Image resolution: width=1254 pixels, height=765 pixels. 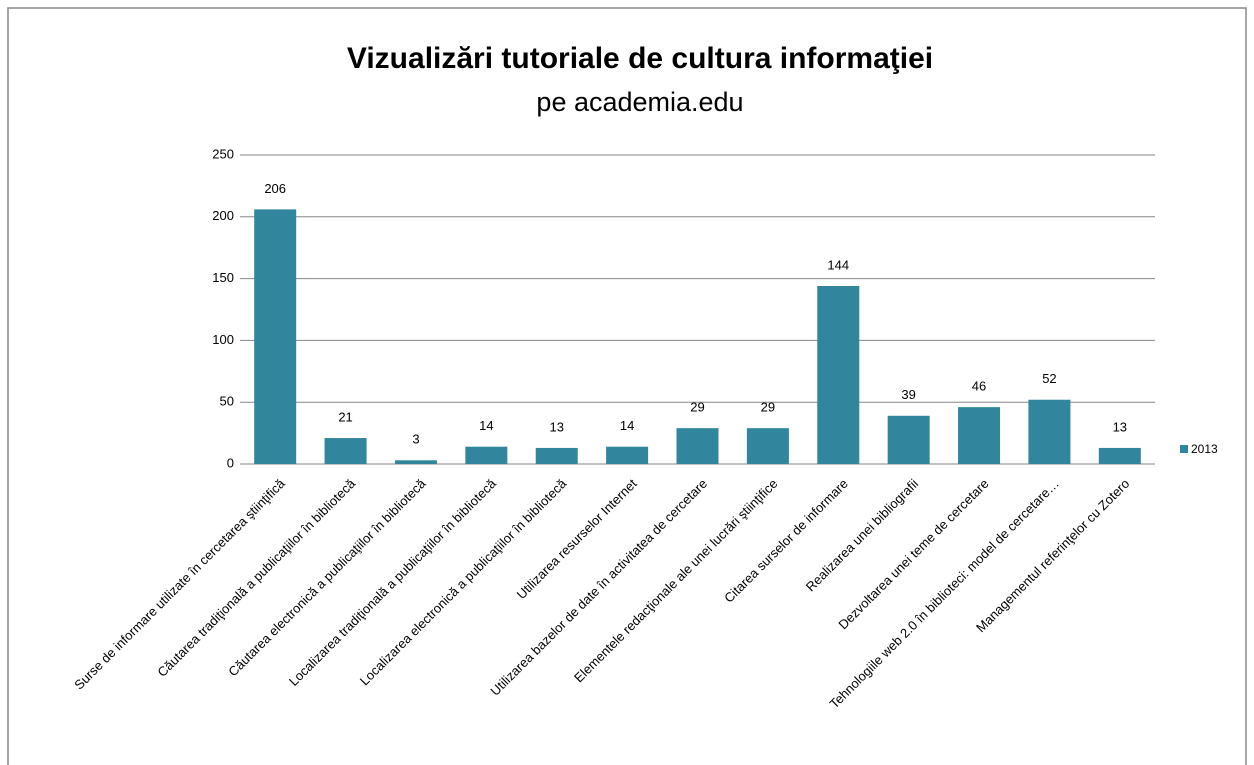 I want to click on y-tick-label: 200, so click(x=223, y=215).